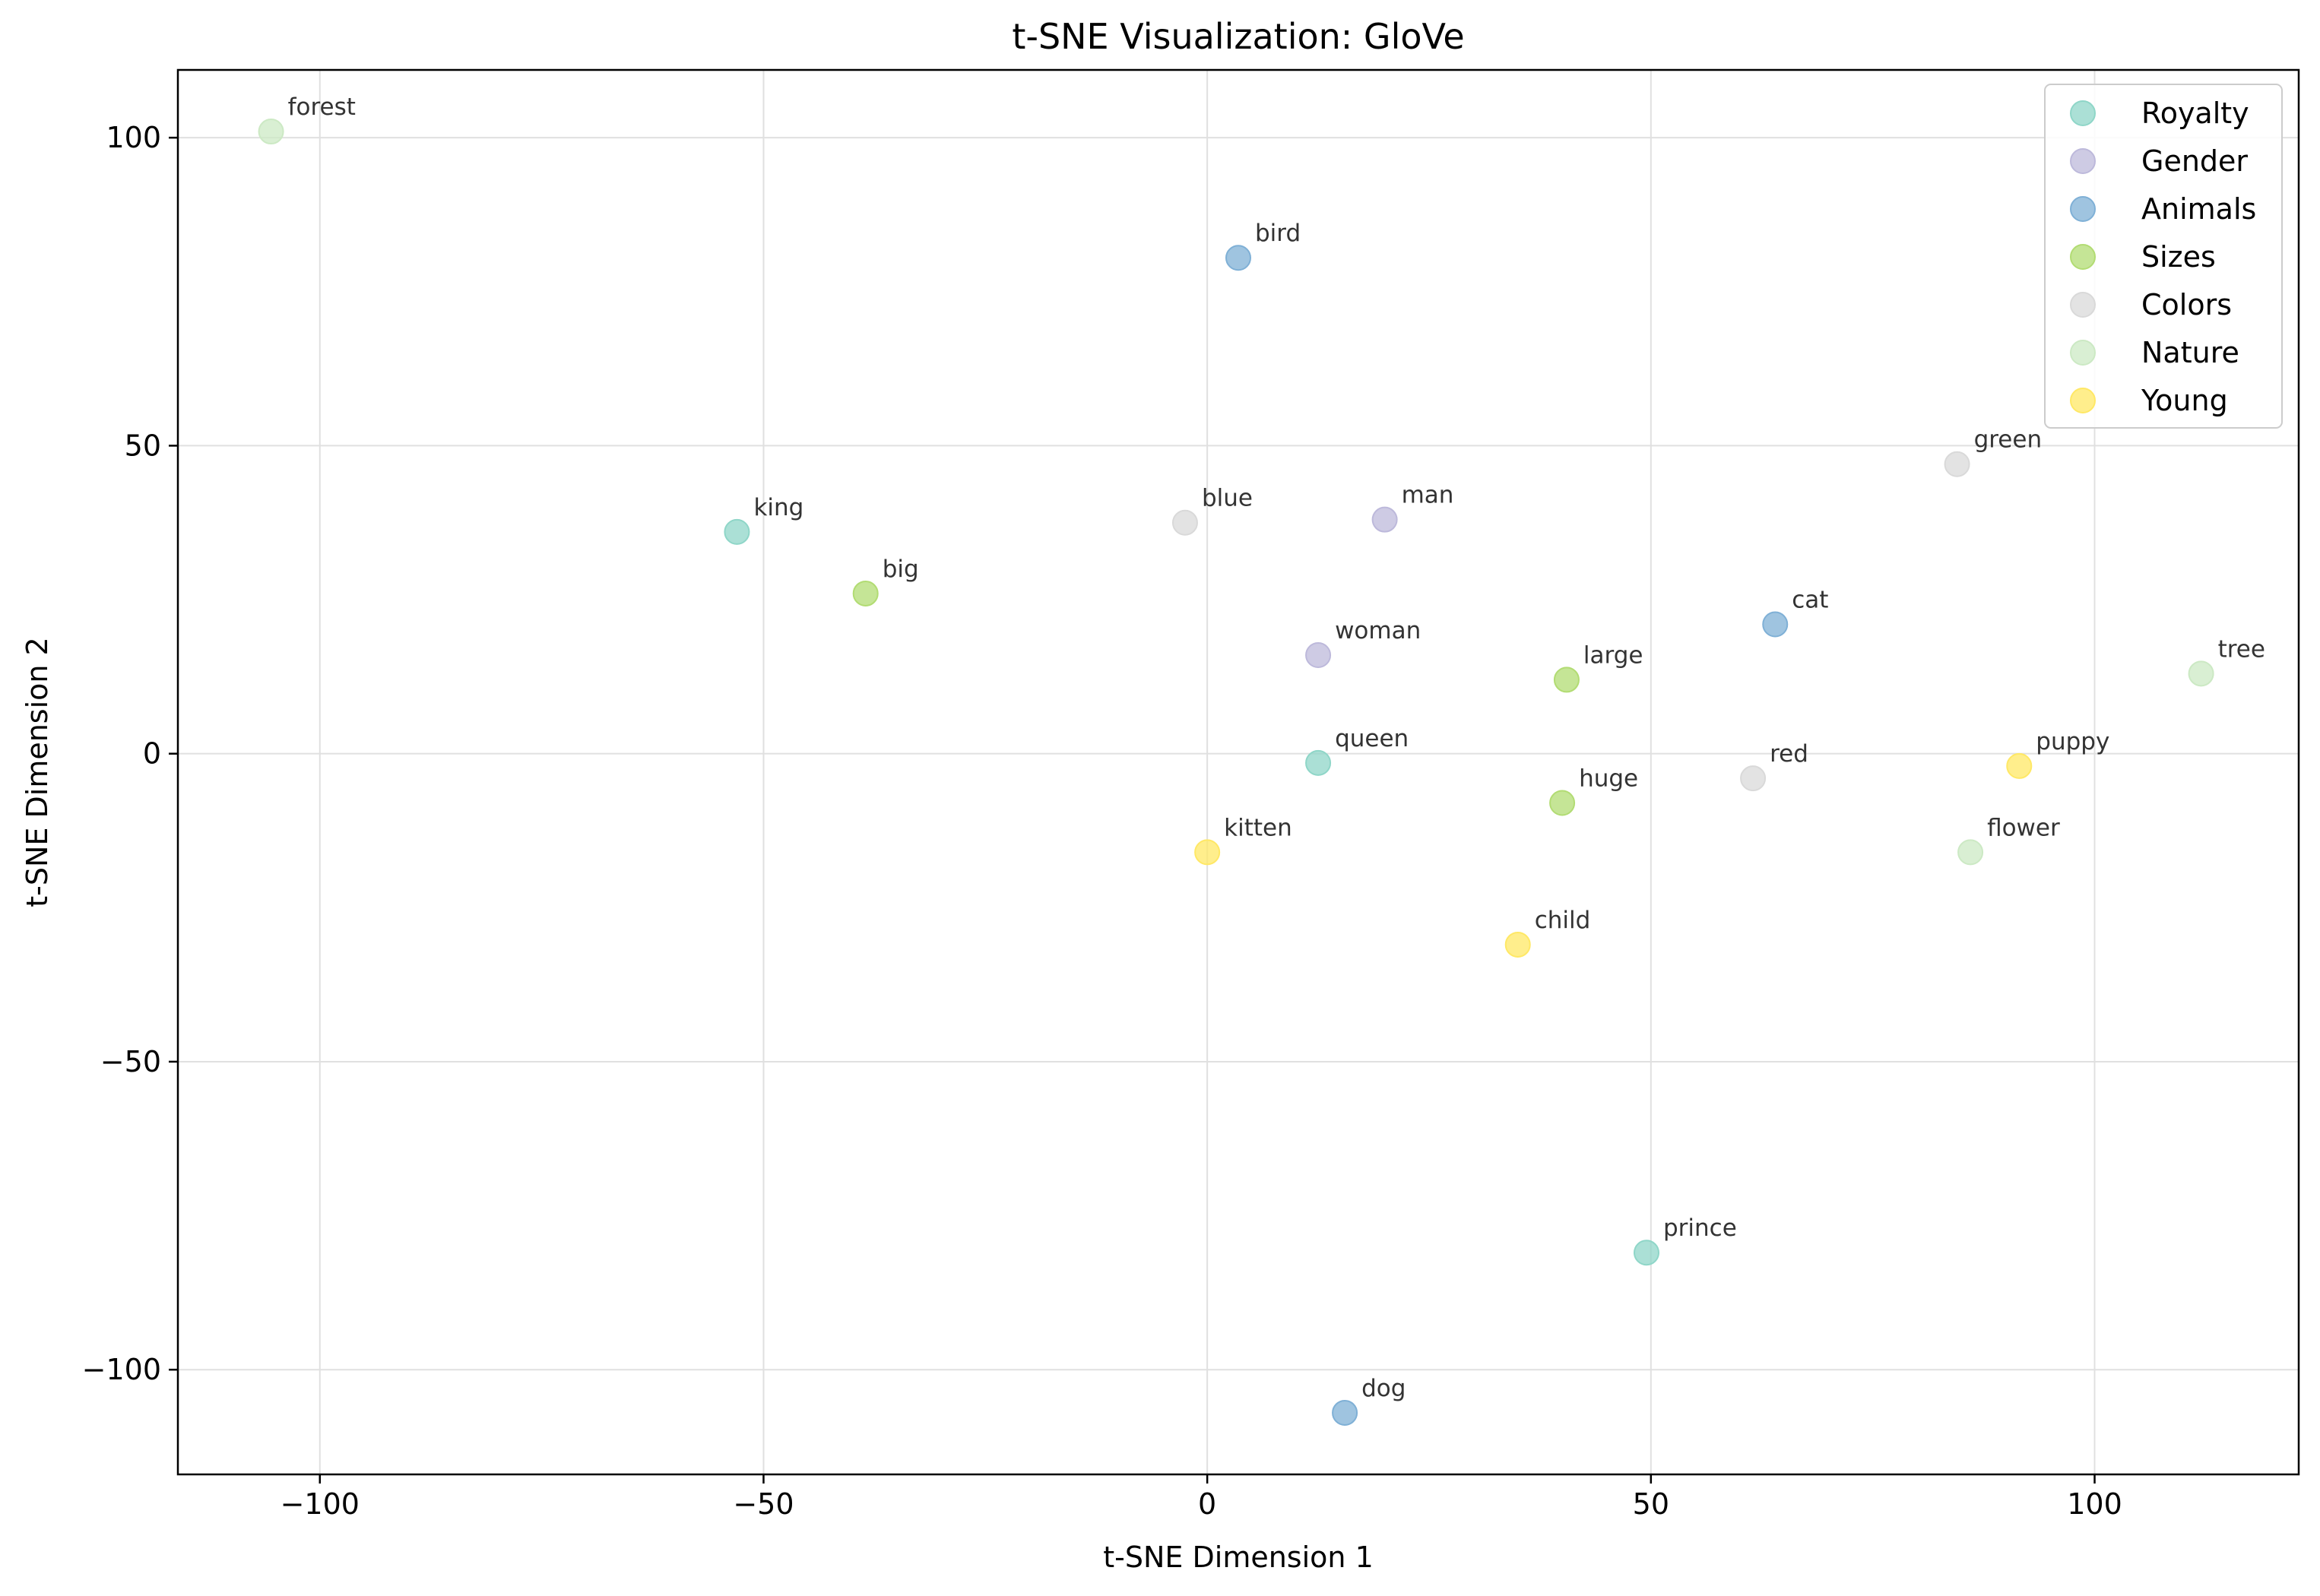 The width and height of the screenshot is (2320, 1596). I want to click on x-tick-label: −50, so click(763, 1504).